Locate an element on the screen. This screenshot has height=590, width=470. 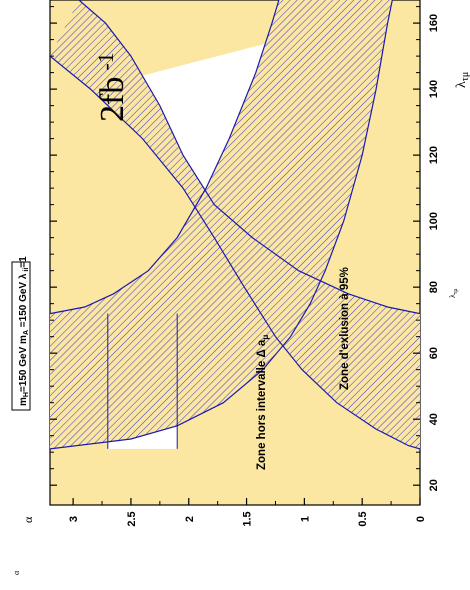
luminosity-label: 2fb-1 is located at coordinates (112, 87).